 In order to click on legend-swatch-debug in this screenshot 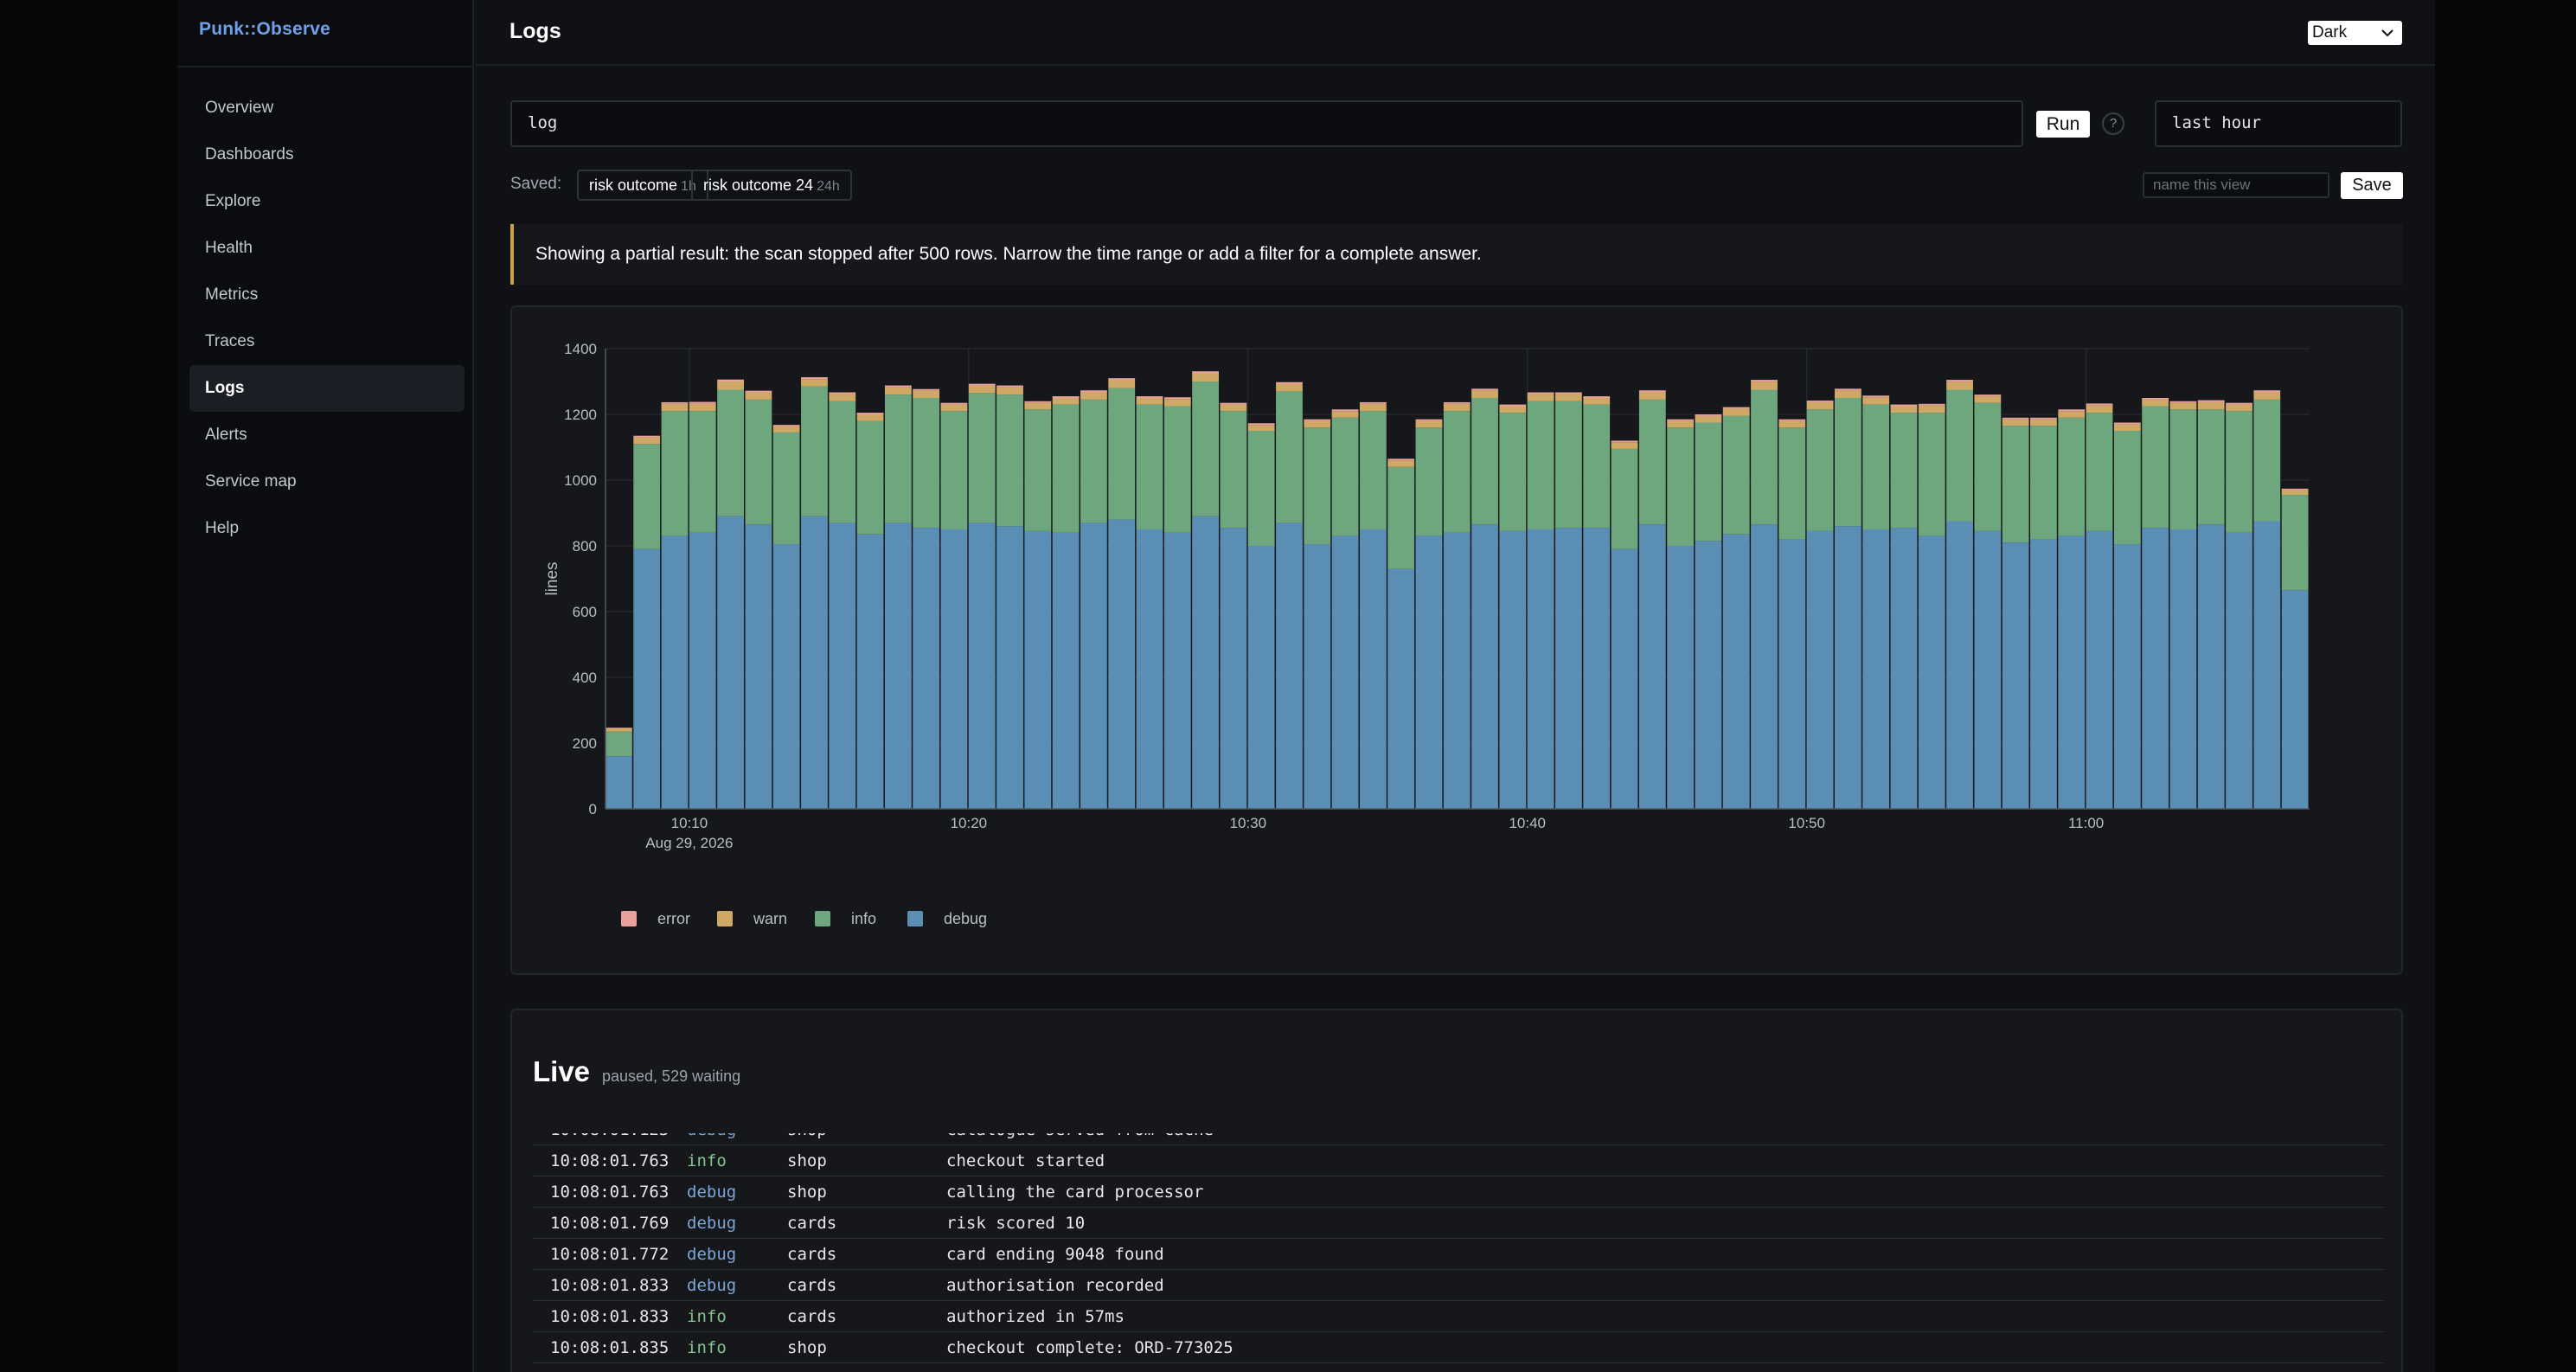, I will do `click(915, 918)`.